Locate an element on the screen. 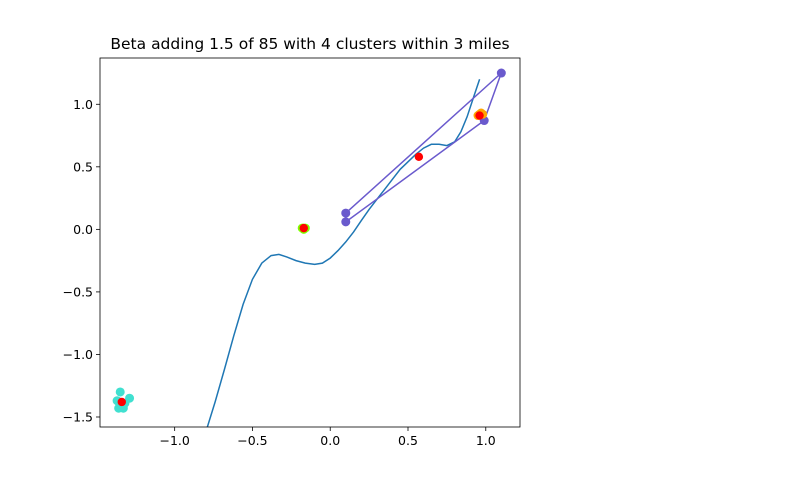 The width and height of the screenshot is (800, 480). cluster-3-path is located at coordinates (424, 147).